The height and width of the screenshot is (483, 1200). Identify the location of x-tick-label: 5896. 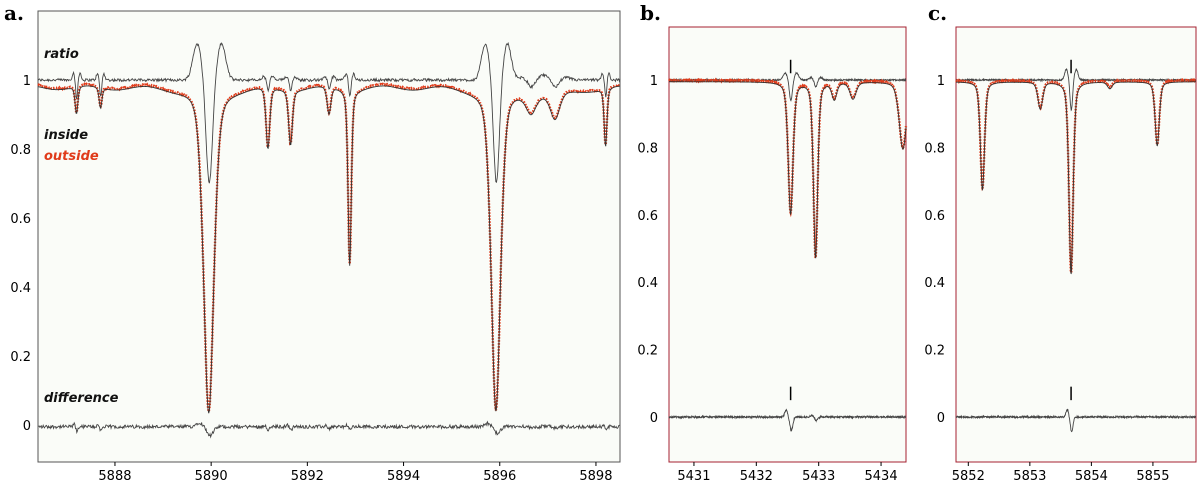
(499, 476).